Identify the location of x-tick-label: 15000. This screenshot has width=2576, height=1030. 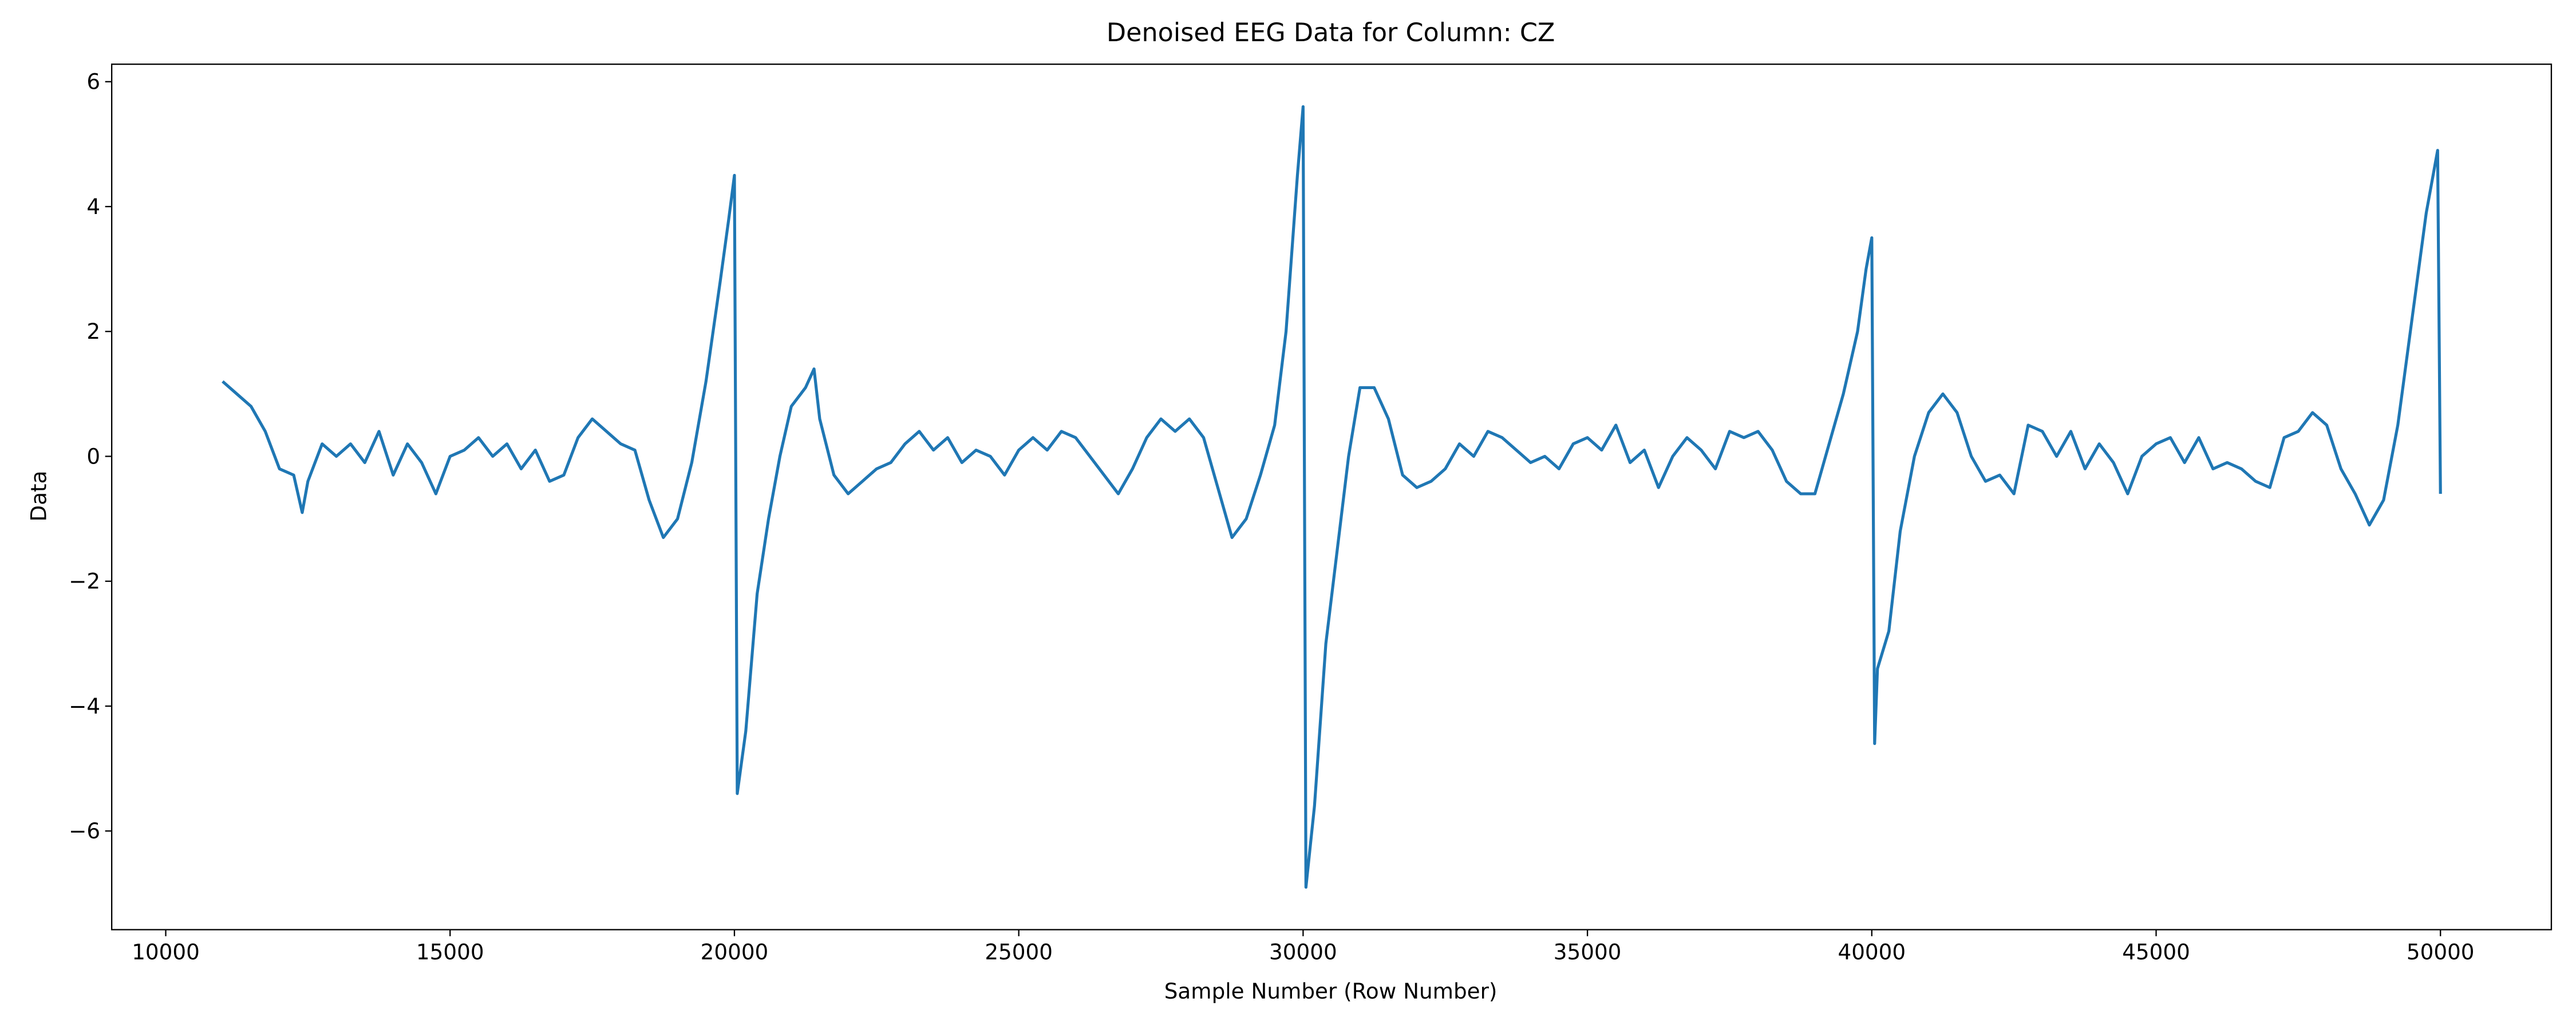
(450, 951).